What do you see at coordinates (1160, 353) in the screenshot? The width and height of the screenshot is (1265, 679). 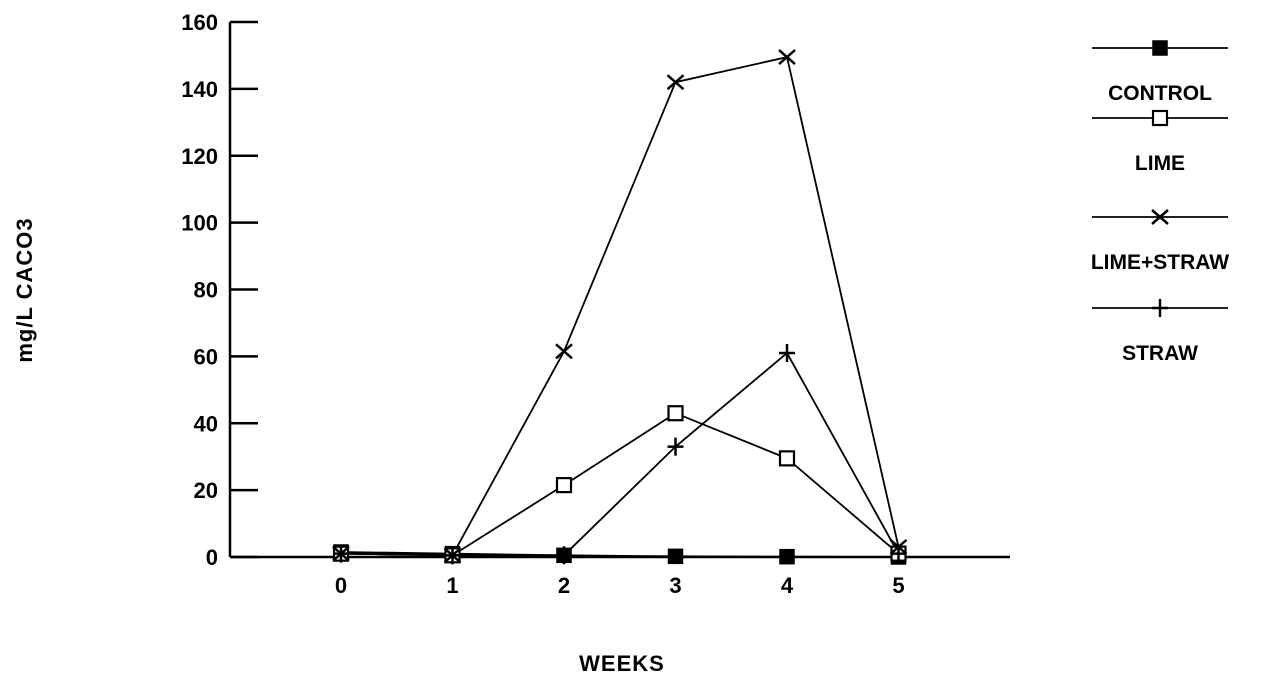 I see `legend-label-straw: STRAW` at bounding box center [1160, 353].